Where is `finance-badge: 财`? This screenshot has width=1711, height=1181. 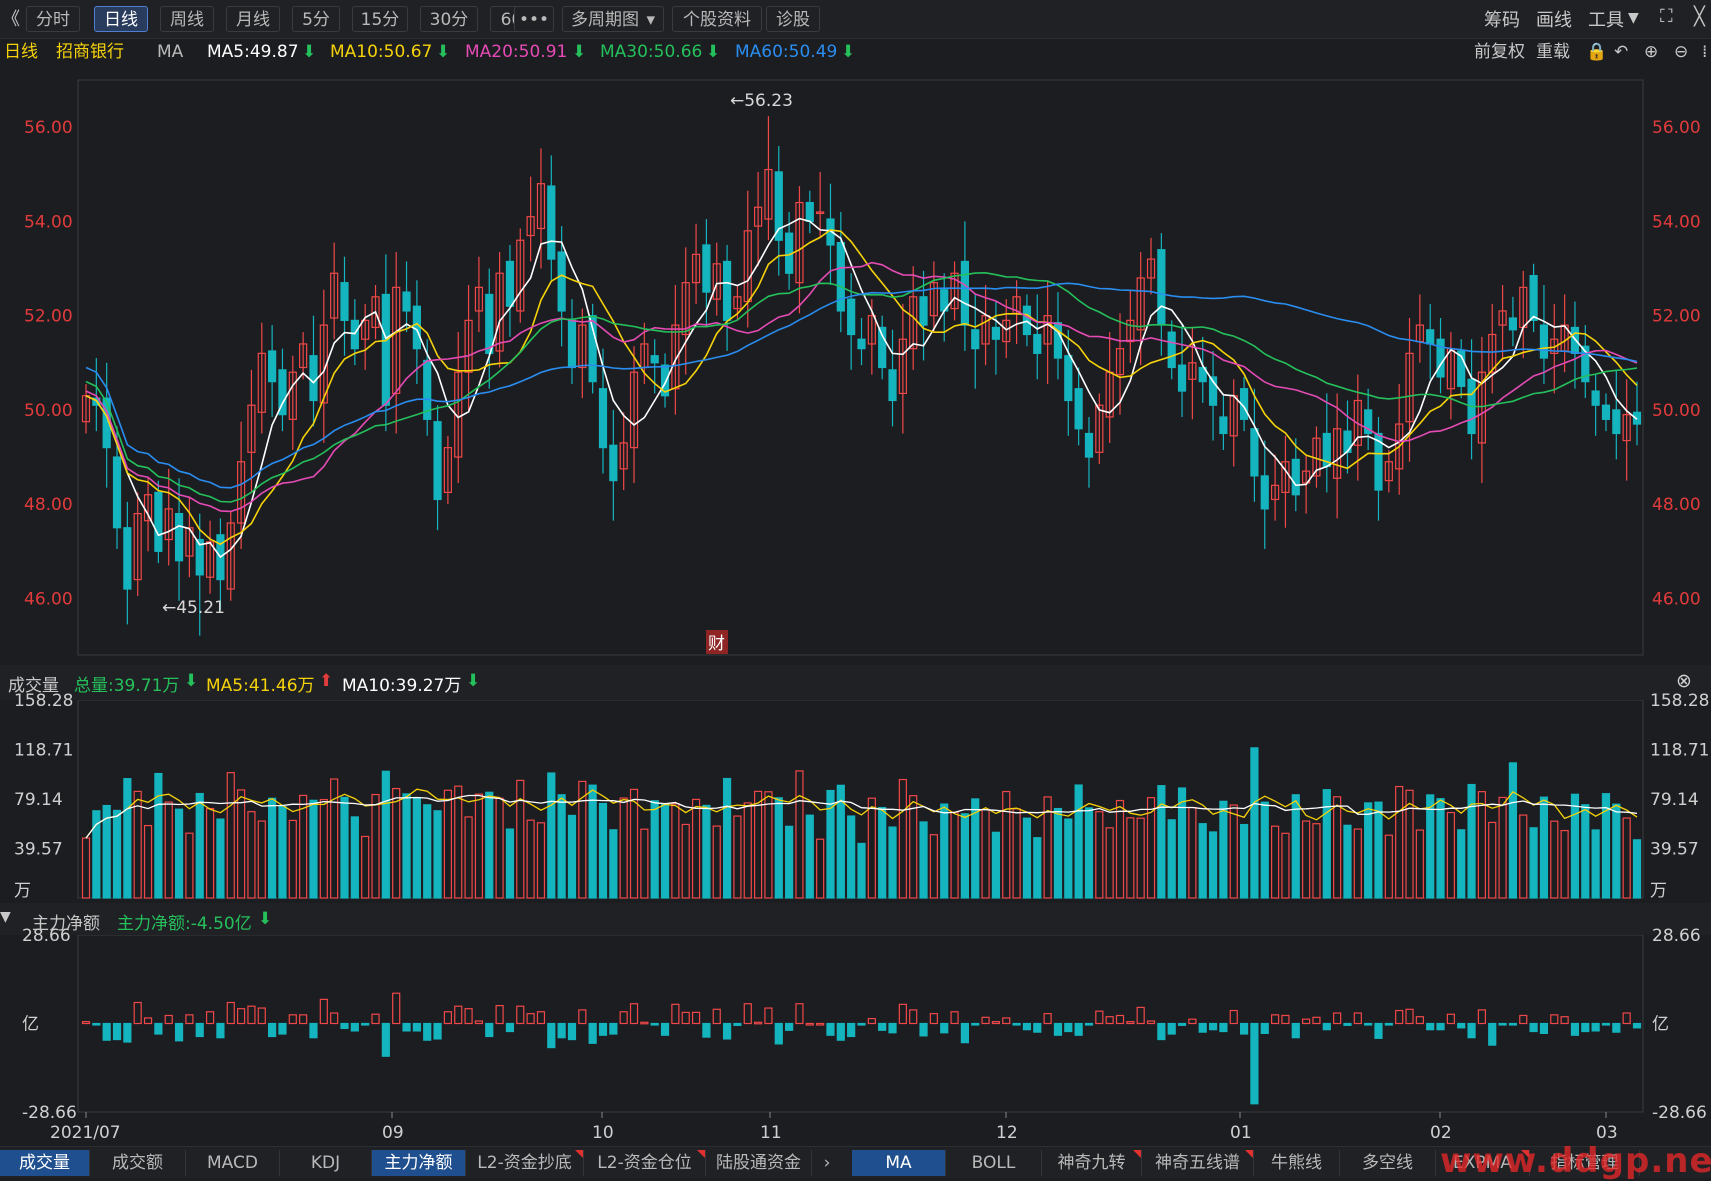
finance-badge: 财 is located at coordinates (716, 644).